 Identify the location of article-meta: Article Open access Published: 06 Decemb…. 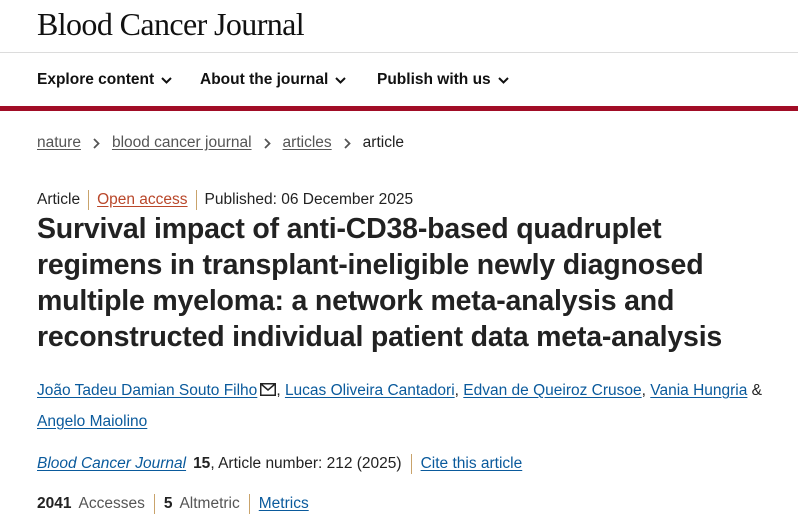
(225, 200).